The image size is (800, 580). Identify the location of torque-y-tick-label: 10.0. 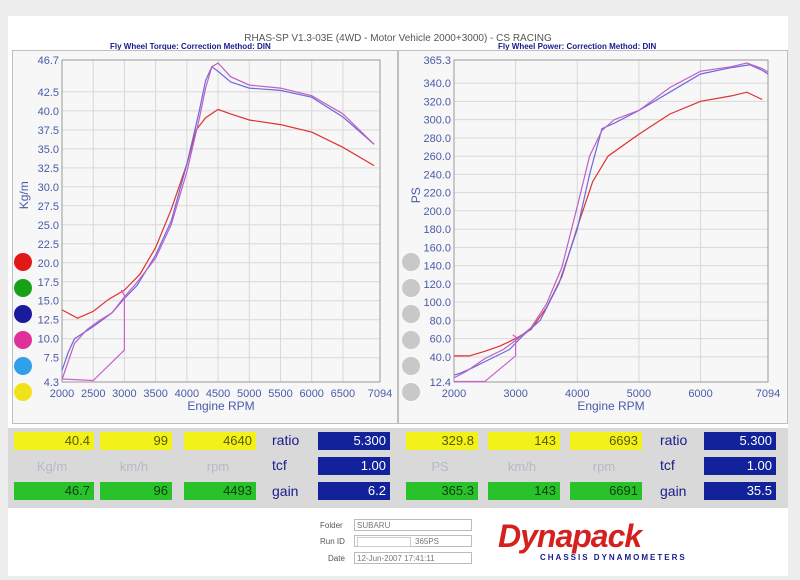
(48, 340).